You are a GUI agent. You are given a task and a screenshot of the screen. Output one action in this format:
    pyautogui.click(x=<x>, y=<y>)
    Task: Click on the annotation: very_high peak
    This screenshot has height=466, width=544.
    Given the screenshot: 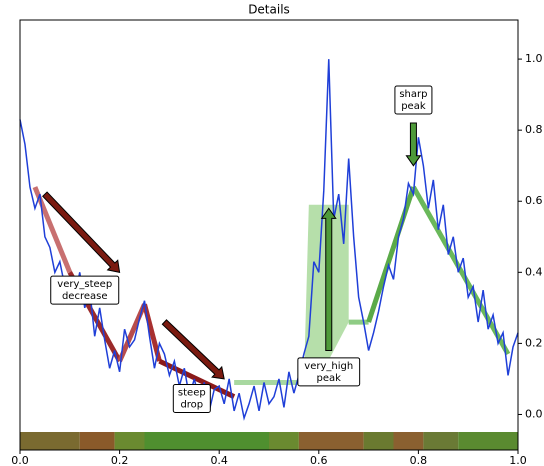 What is the action you would take?
    pyautogui.click(x=329, y=372)
    